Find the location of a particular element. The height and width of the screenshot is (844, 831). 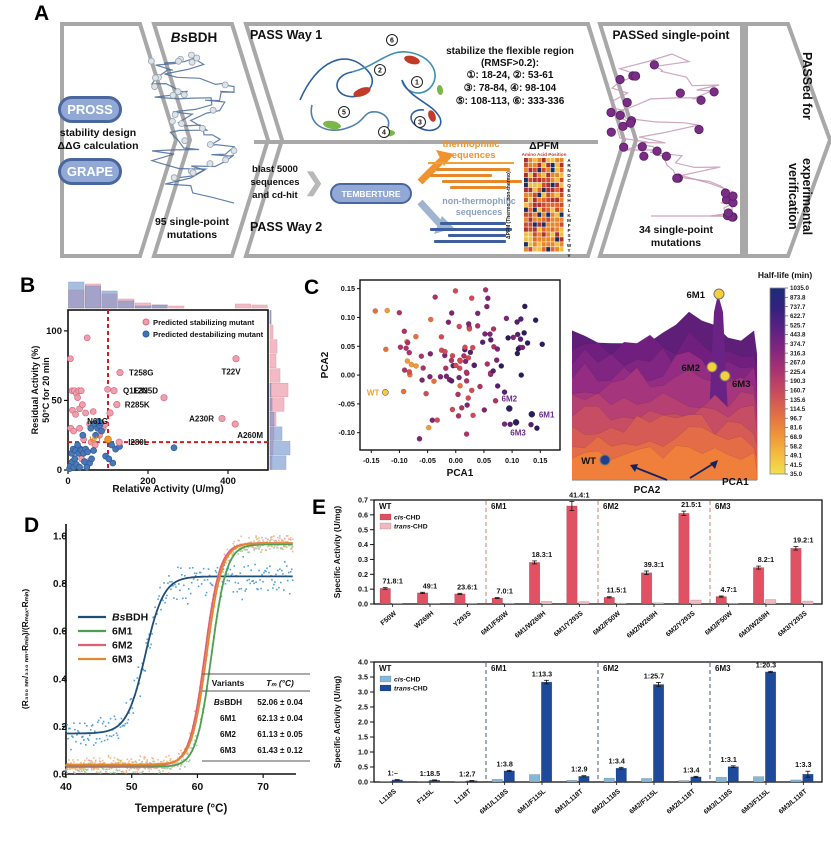

way1-text-line1: stabilize the flexible region is located at coordinates (510, 51).